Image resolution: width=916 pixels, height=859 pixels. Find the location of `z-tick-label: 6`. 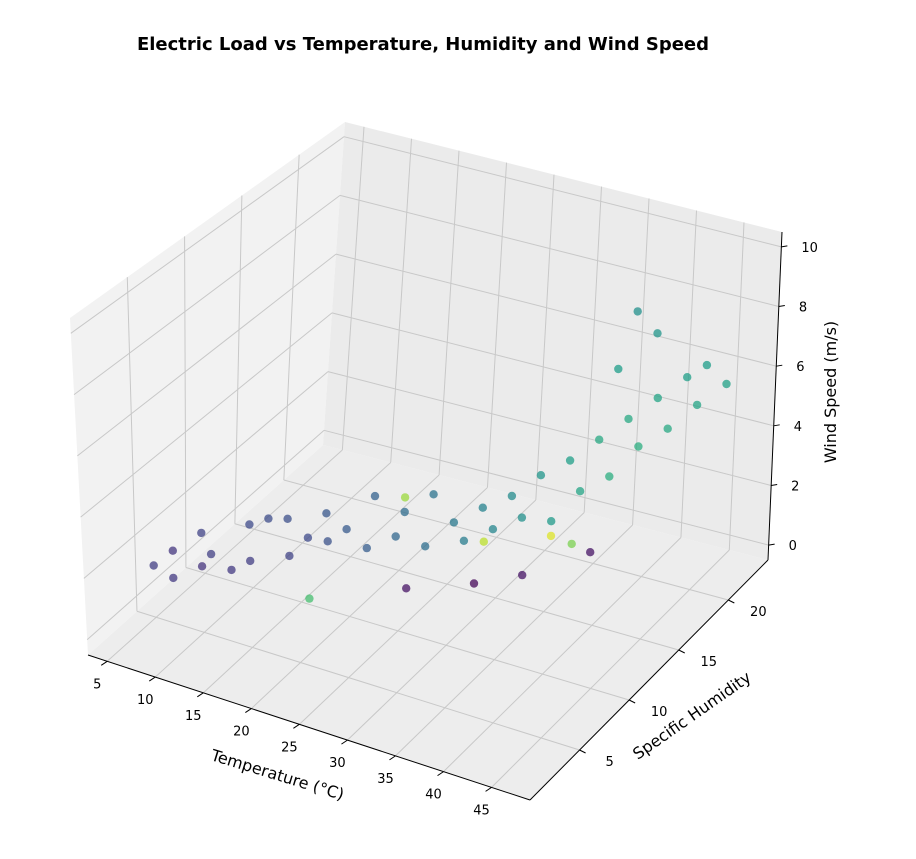

z-tick-label: 6 is located at coordinates (800, 367).